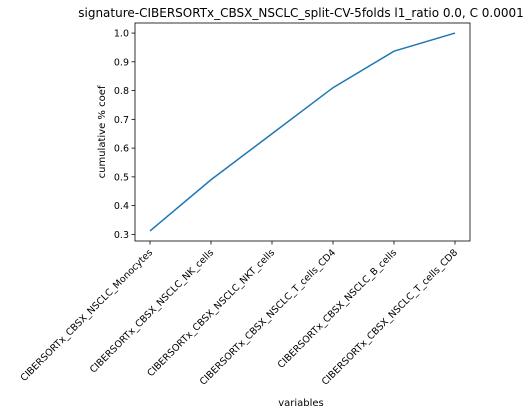 This screenshot has width=531, height=415. What do you see at coordinates (124, 135) in the screenshot?
I see `y-axis: 0.3 0.4 0.5 0.6 0.7 0.8 0.9 1.0` at bounding box center [124, 135].